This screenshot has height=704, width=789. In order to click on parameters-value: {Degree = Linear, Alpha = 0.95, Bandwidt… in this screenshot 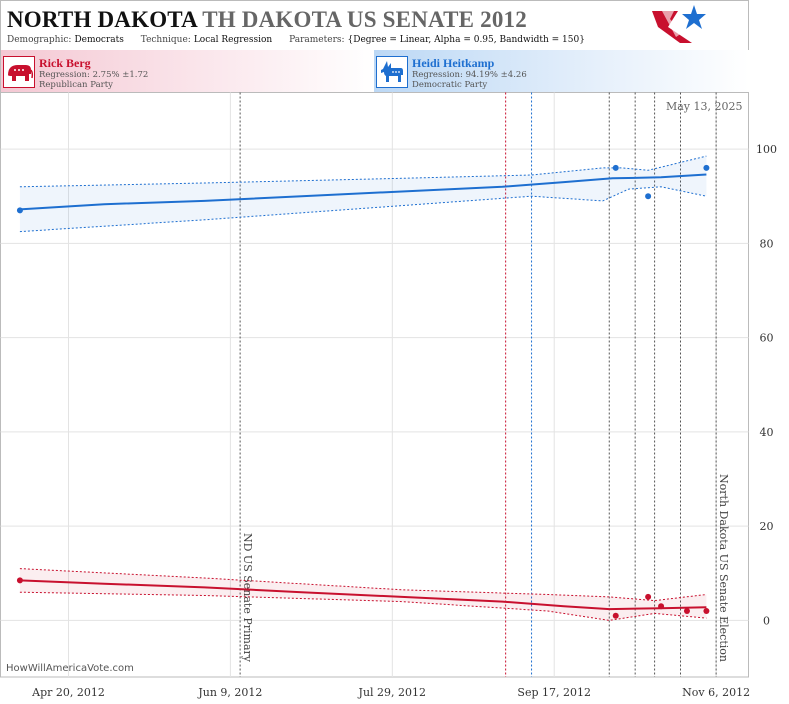, I will do `click(466, 40)`.